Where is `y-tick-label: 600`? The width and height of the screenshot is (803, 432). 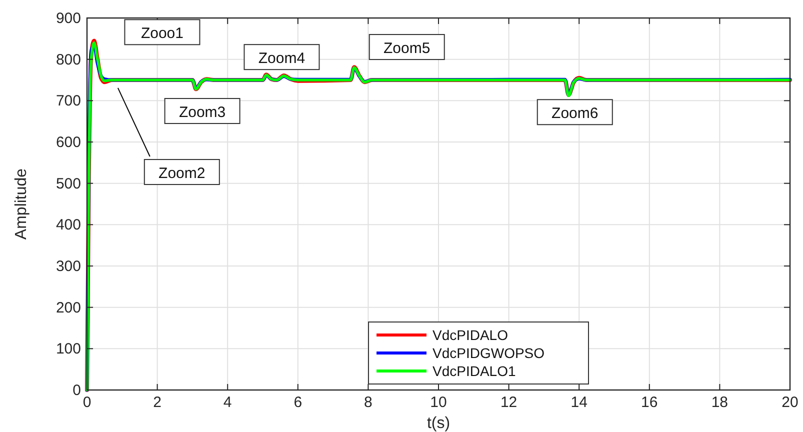
y-tick-label: 600 is located at coordinates (68, 142).